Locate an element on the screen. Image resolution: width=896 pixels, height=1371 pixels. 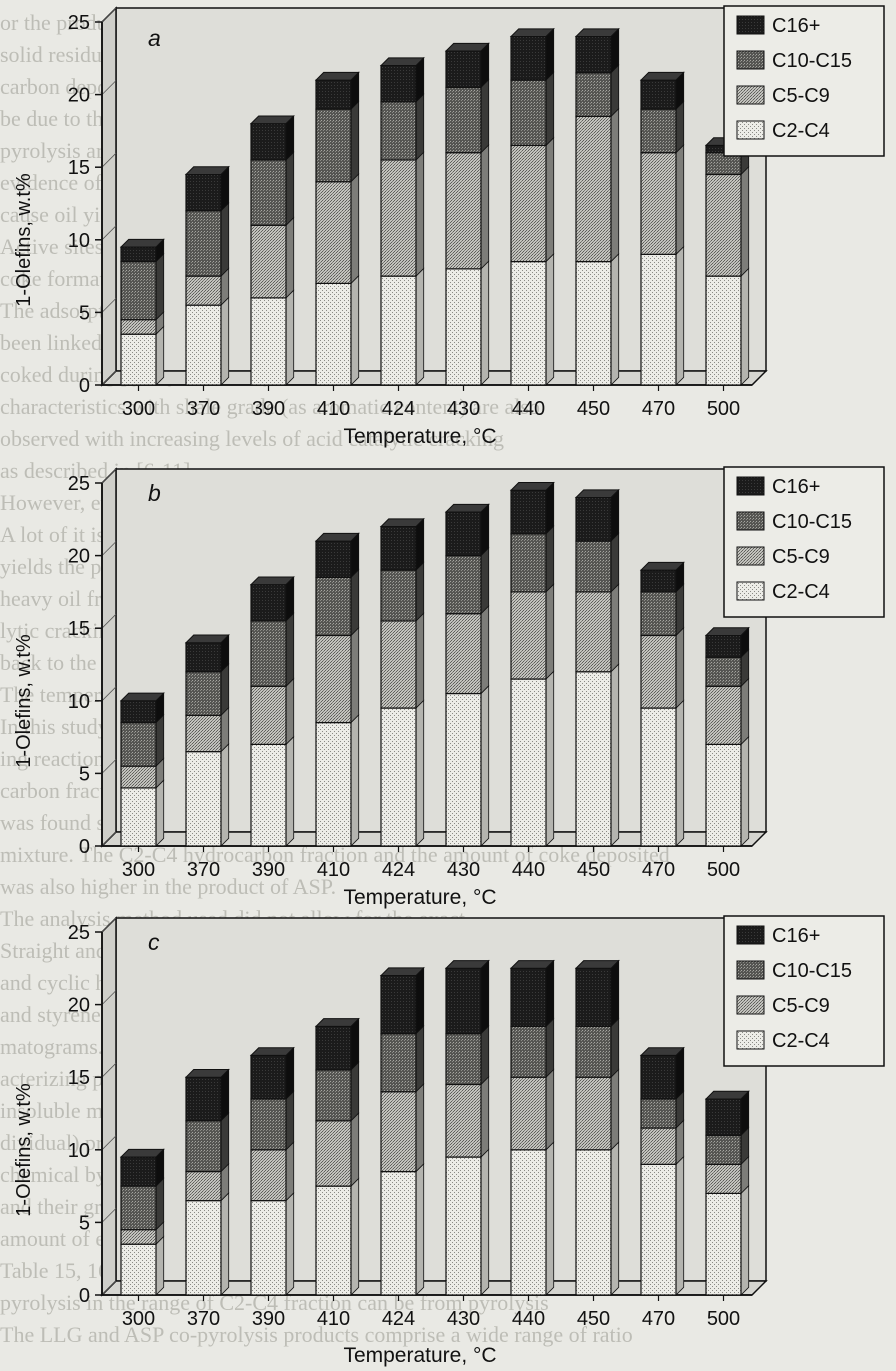
y-tick-label: 20 is located at coordinates (79, 96).